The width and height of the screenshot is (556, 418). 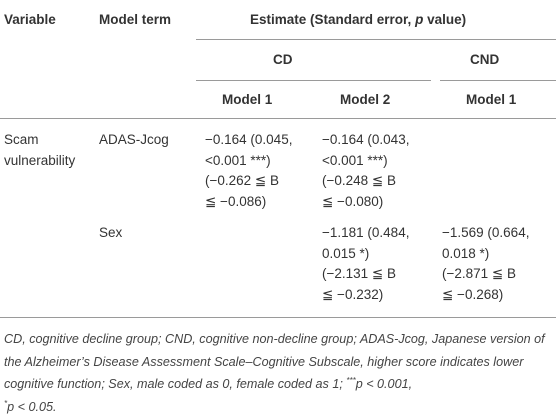 I want to click on cell-line: ≦ −0.232), so click(x=353, y=294).